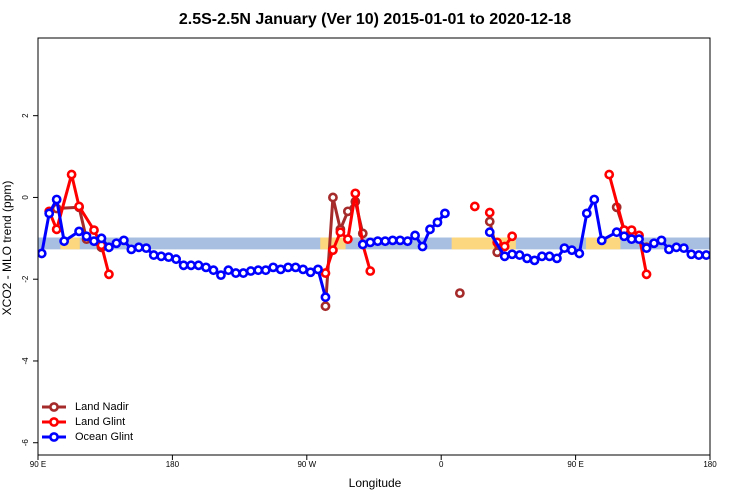 This screenshot has width=750, height=500. What do you see at coordinates (7, 248) in the screenshot?
I see `y-axis-label: XCO2 - MLO trend (ppm)` at bounding box center [7, 248].